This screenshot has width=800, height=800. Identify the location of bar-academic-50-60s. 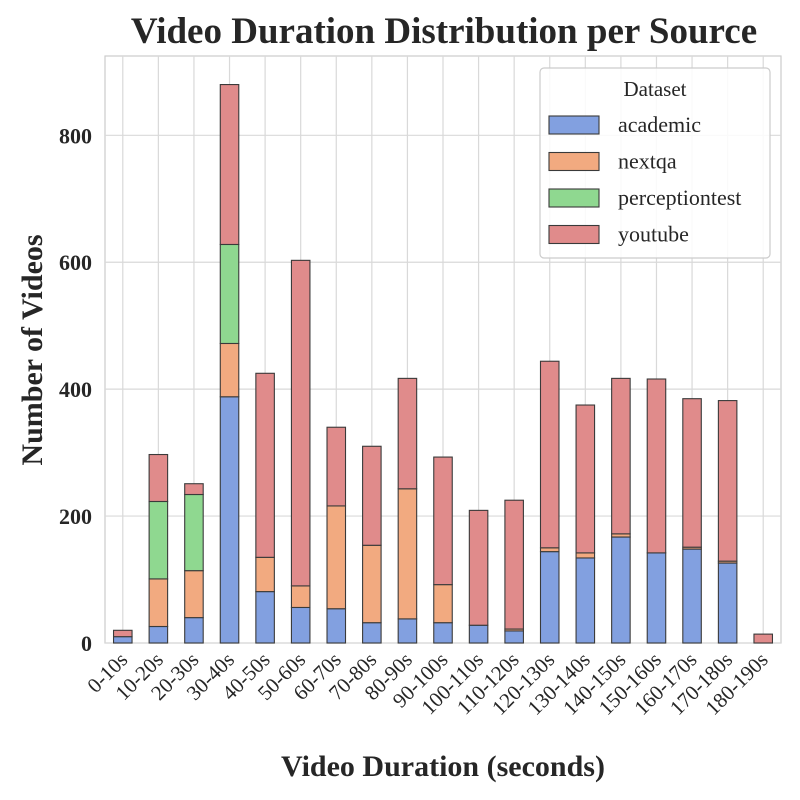
(300, 625).